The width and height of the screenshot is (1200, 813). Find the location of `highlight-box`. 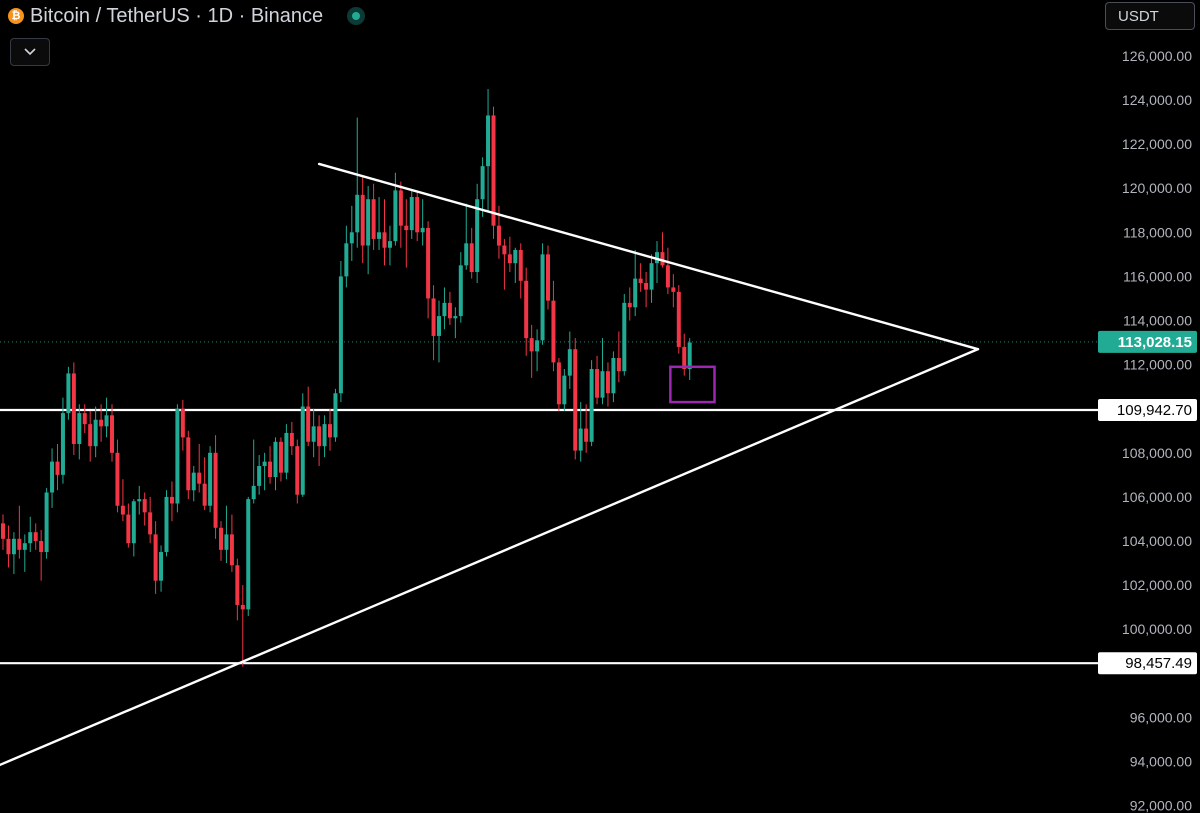

highlight-box is located at coordinates (692, 384).